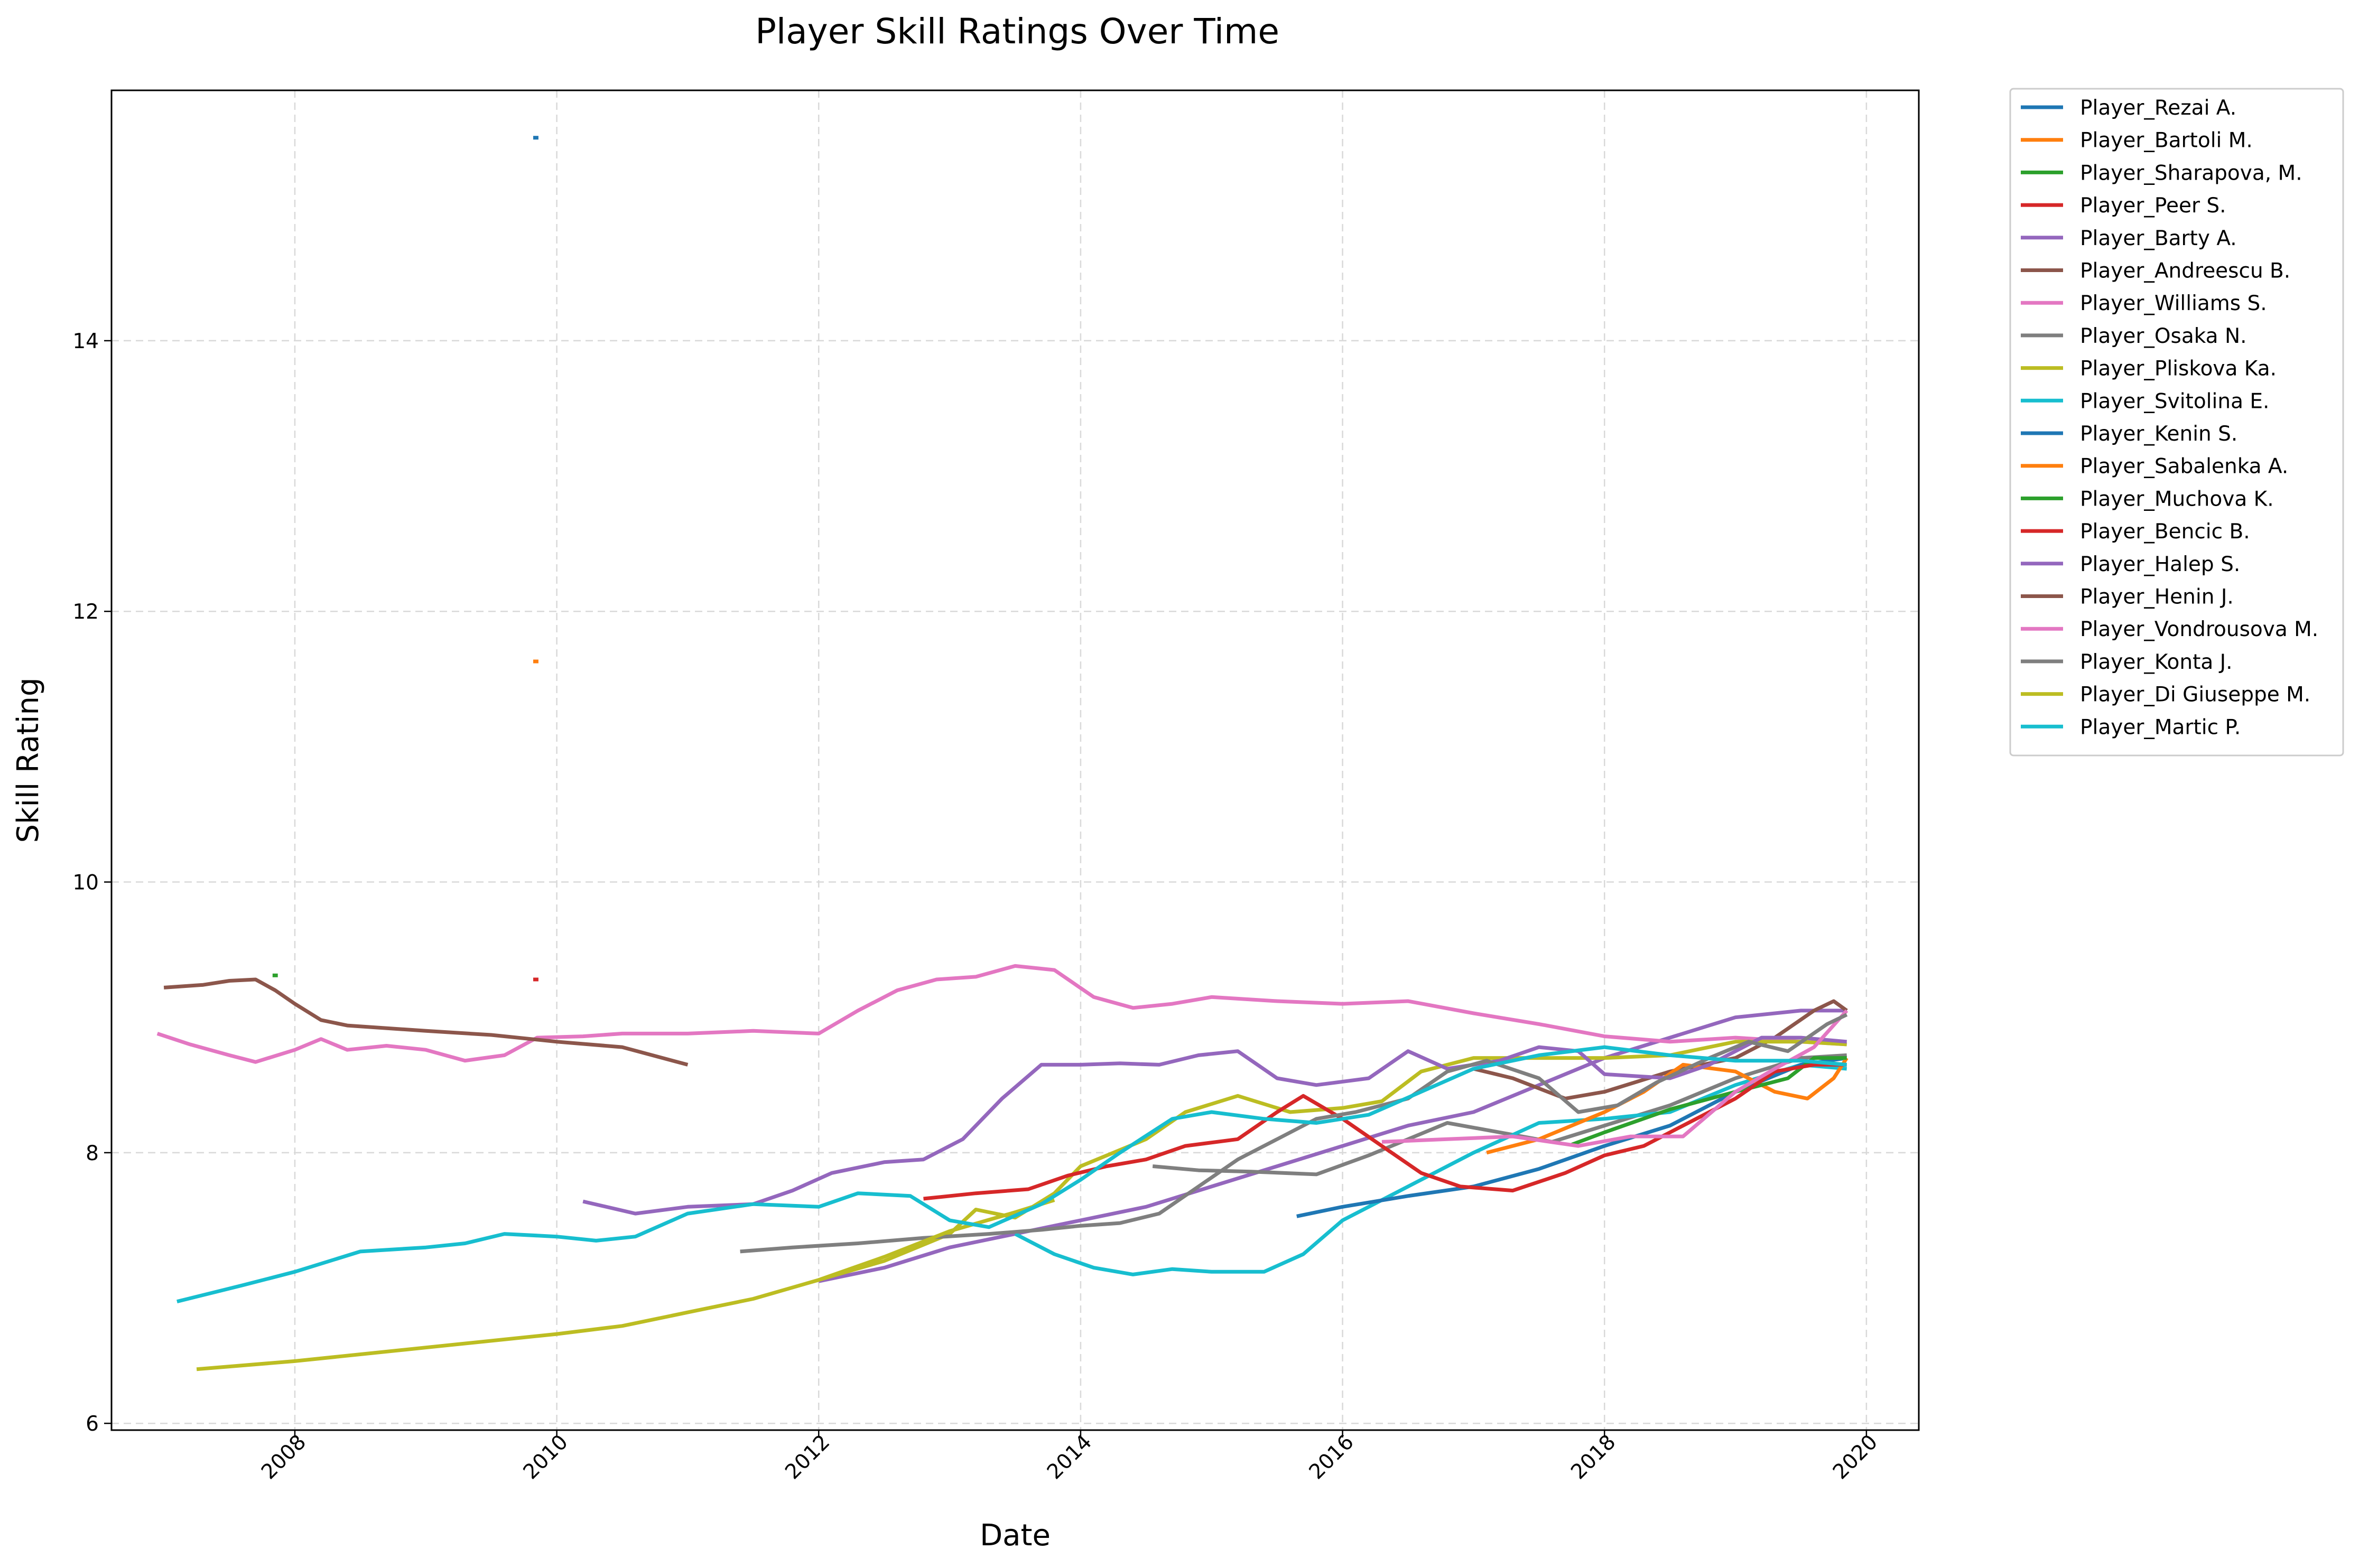 The height and width of the screenshot is (1568, 2359). I want to click on legend-entry-label: Player_Halep S., so click(2160, 564).